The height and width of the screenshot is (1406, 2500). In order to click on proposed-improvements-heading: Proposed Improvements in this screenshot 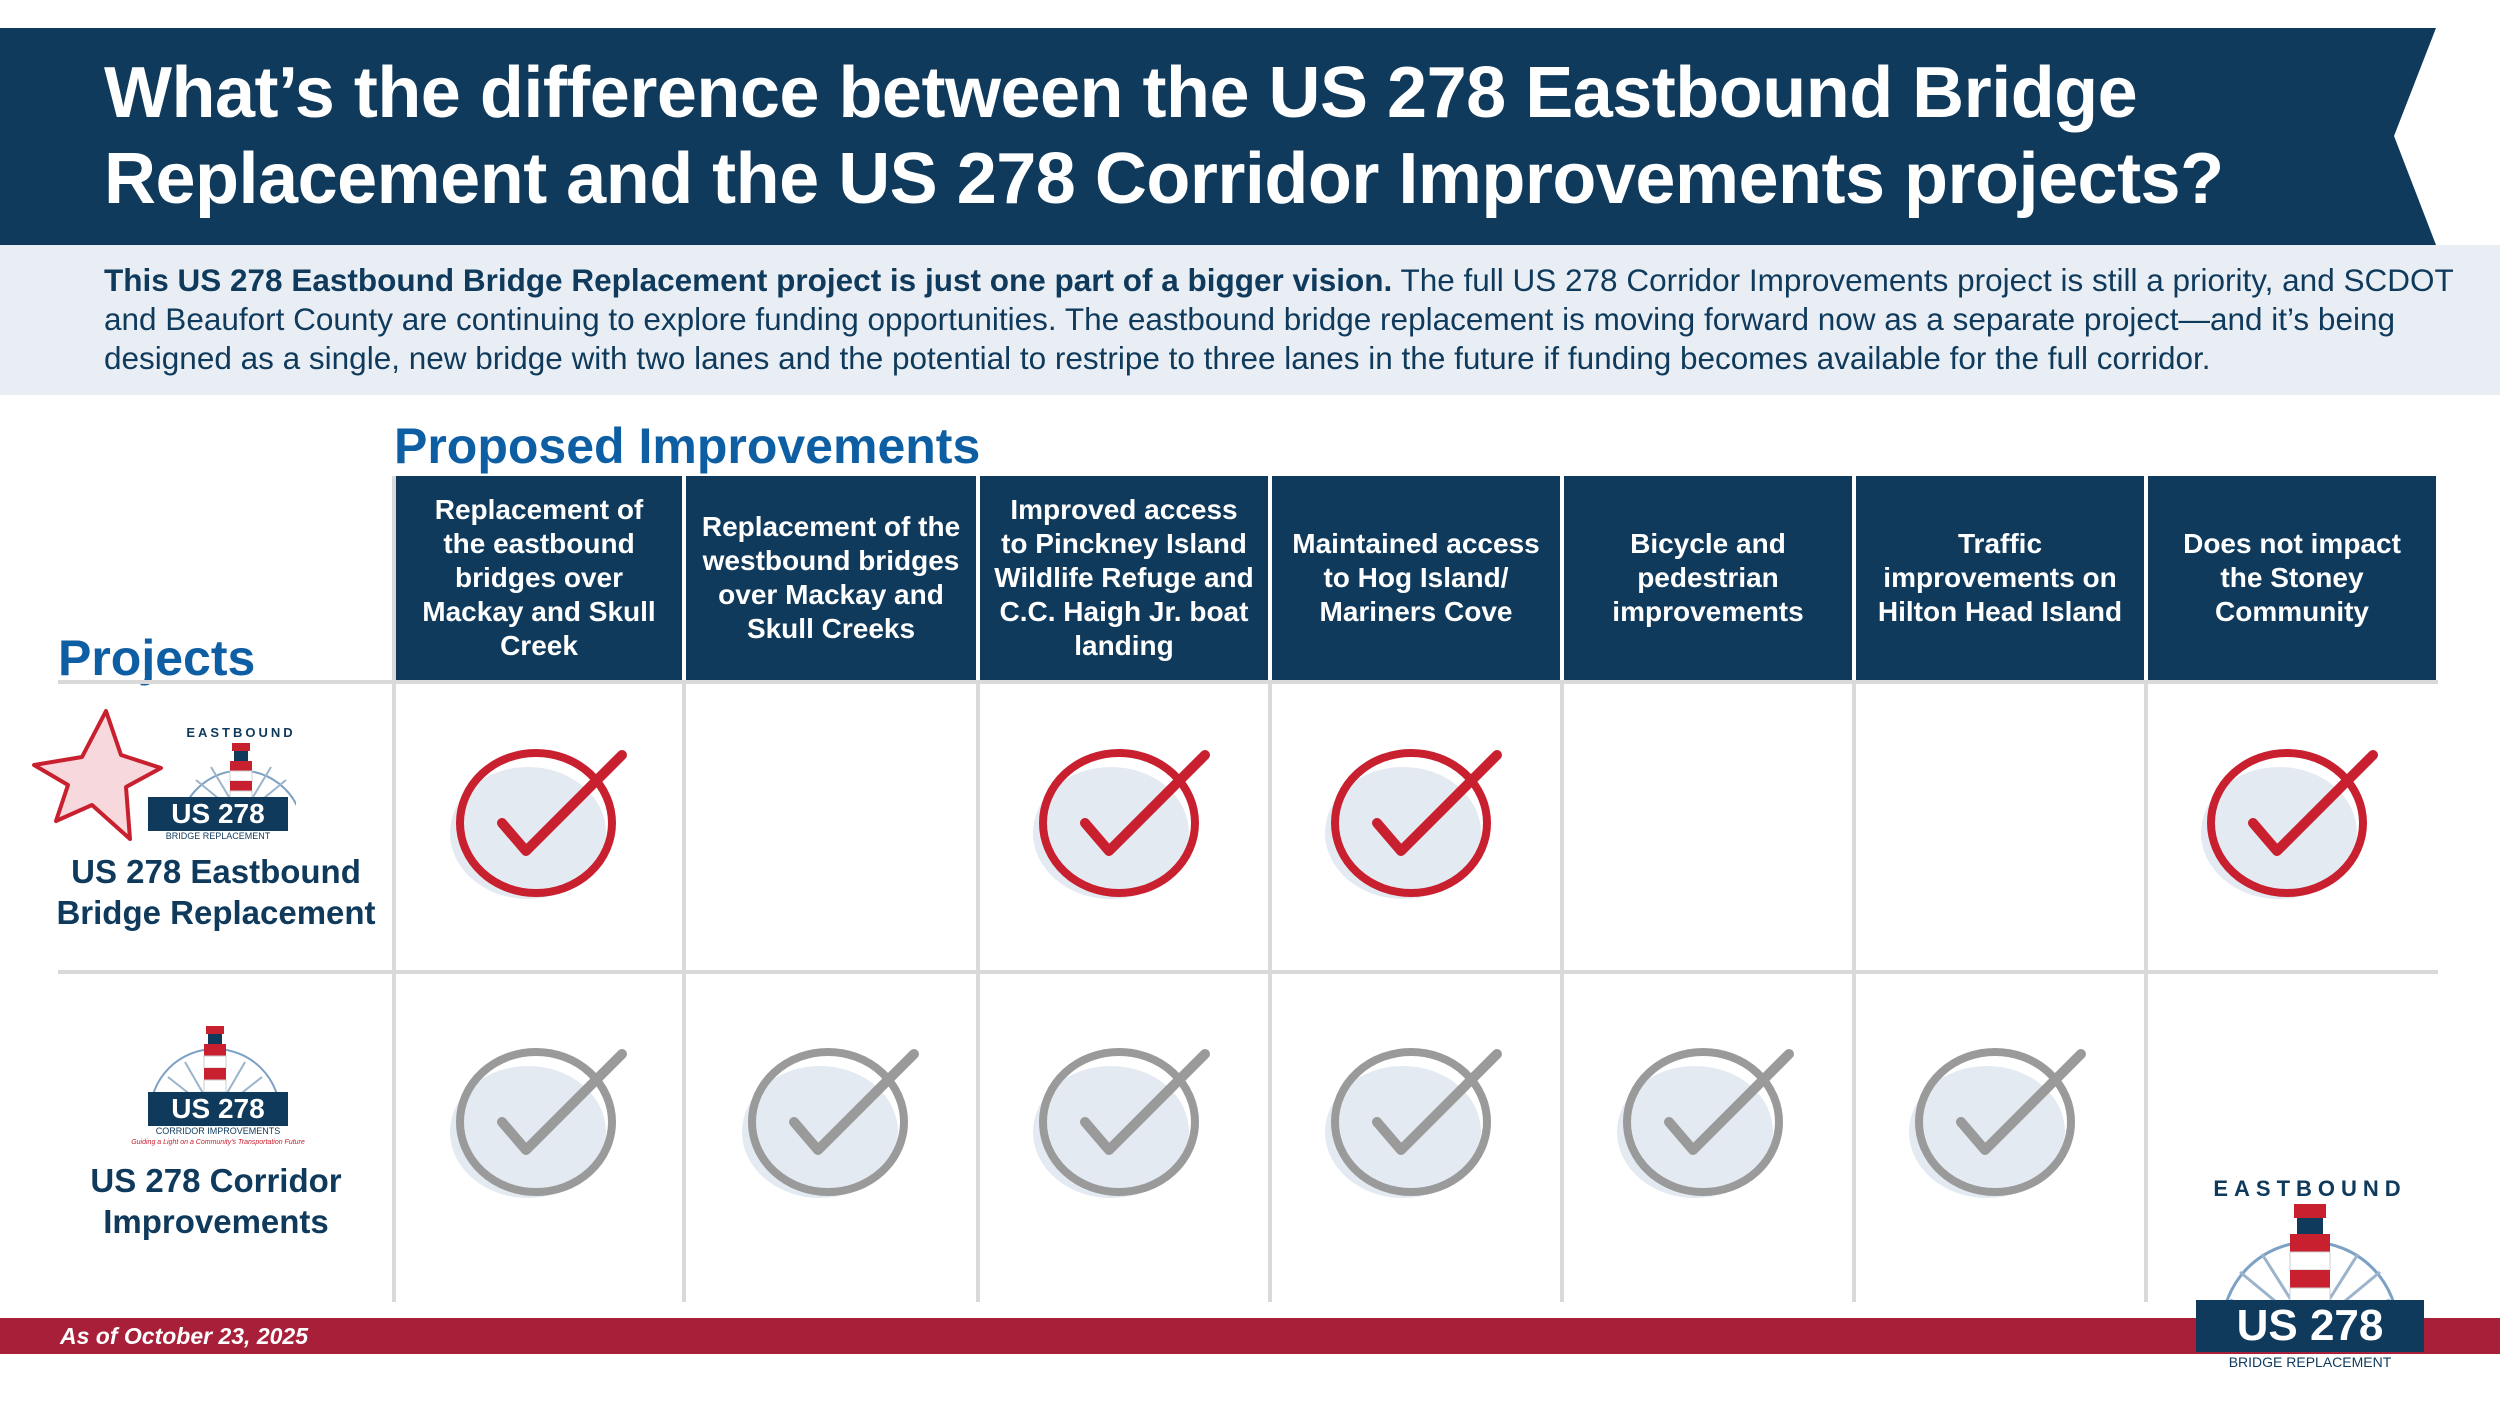, I will do `click(687, 446)`.